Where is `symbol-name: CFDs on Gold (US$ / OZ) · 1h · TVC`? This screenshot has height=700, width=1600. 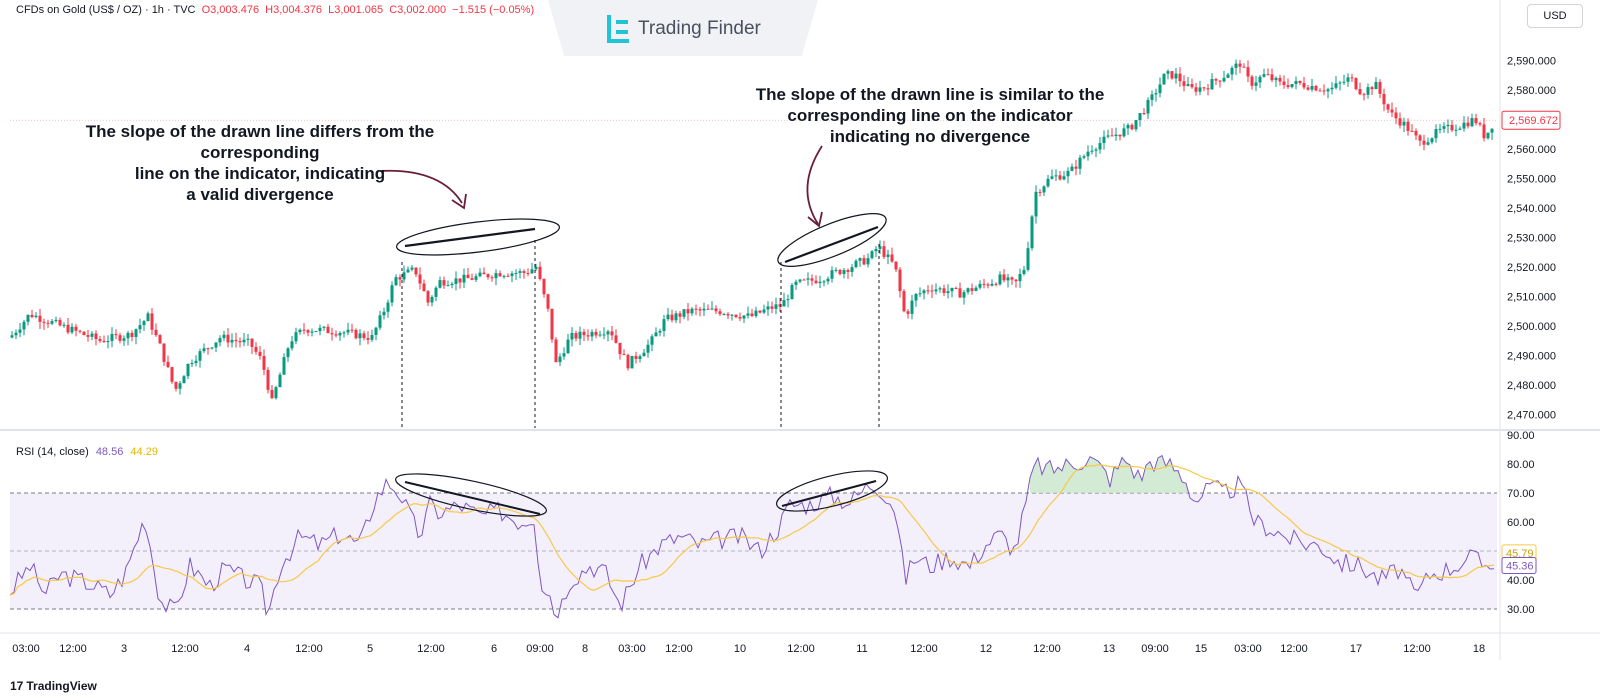 symbol-name: CFDs on Gold (US$ / OZ) · 1h · TVC is located at coordinates (106, 10).